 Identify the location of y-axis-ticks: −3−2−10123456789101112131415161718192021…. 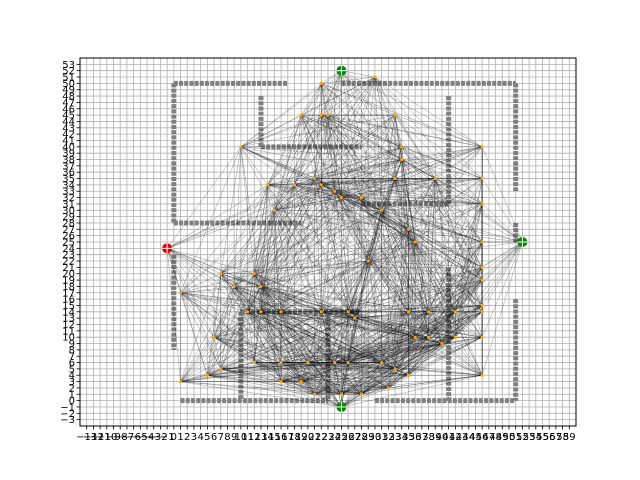
(70, 243).